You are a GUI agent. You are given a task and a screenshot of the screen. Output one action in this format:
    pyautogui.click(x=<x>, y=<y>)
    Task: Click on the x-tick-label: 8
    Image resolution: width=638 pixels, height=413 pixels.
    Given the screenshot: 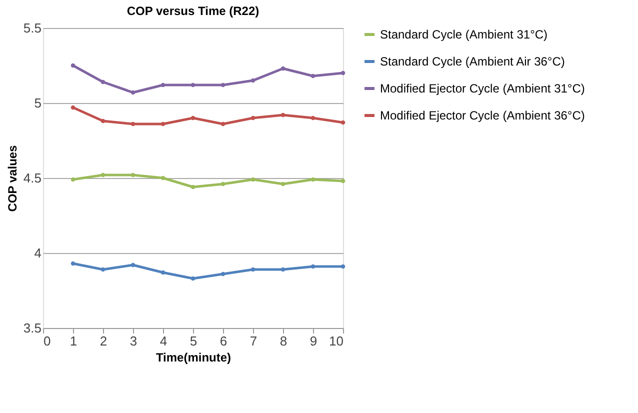 What is the action you would take?
    pyautogui.click(x=284, y=341)
    